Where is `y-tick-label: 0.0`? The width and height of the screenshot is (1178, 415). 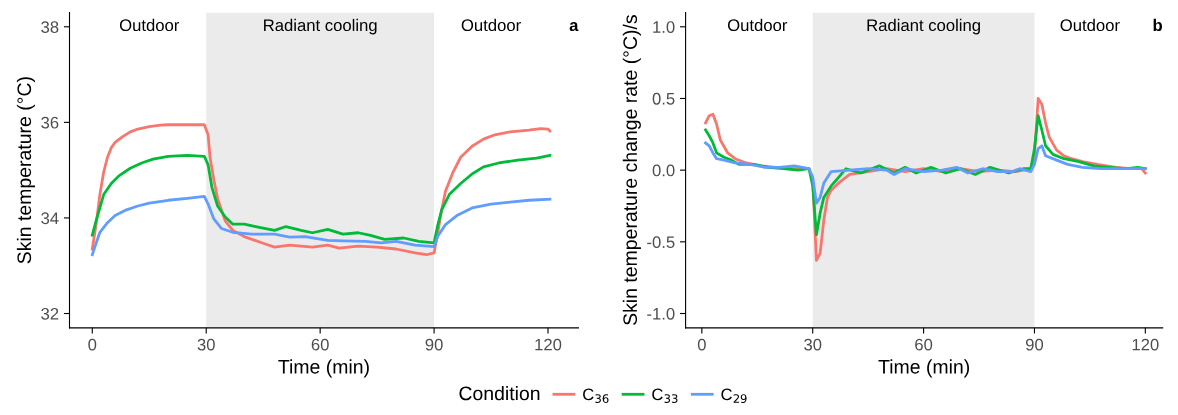
y-tick-label: 0.0 is located at coordinates (663, 170).